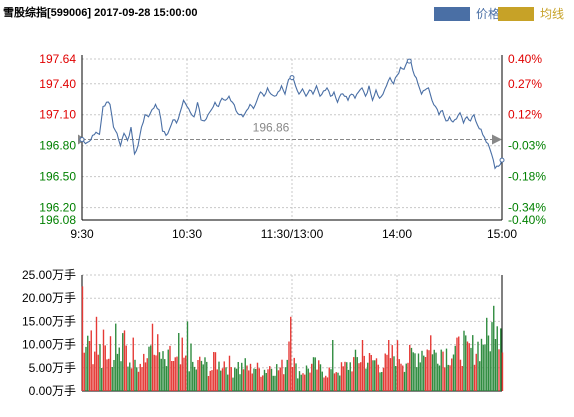 The width and height of the screenshot is (574, 417). Describe the element at coordinates (527, 177) in the screenshot. I see `y-tick-right-label: -0.18%` at that location.